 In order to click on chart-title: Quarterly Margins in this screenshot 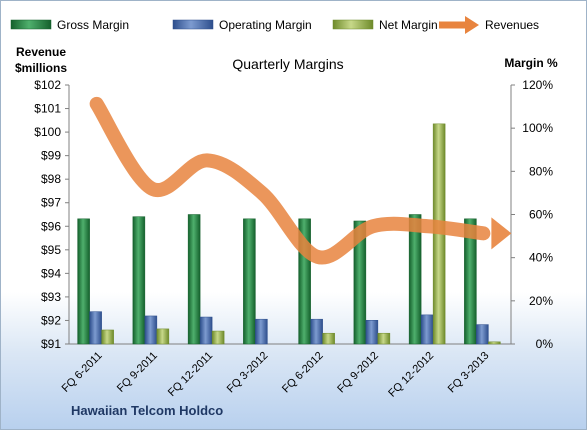, I will do `click(287, 64)`.